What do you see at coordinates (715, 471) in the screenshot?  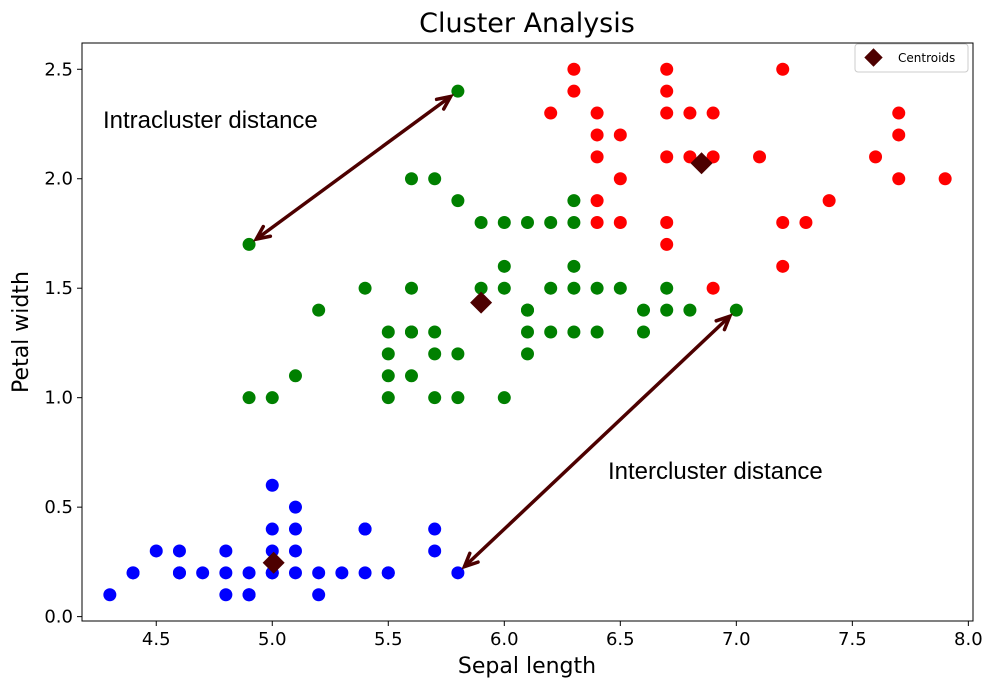 I see `annotation-intercluster: Intercluster distance` at bounding box center [715, 471].